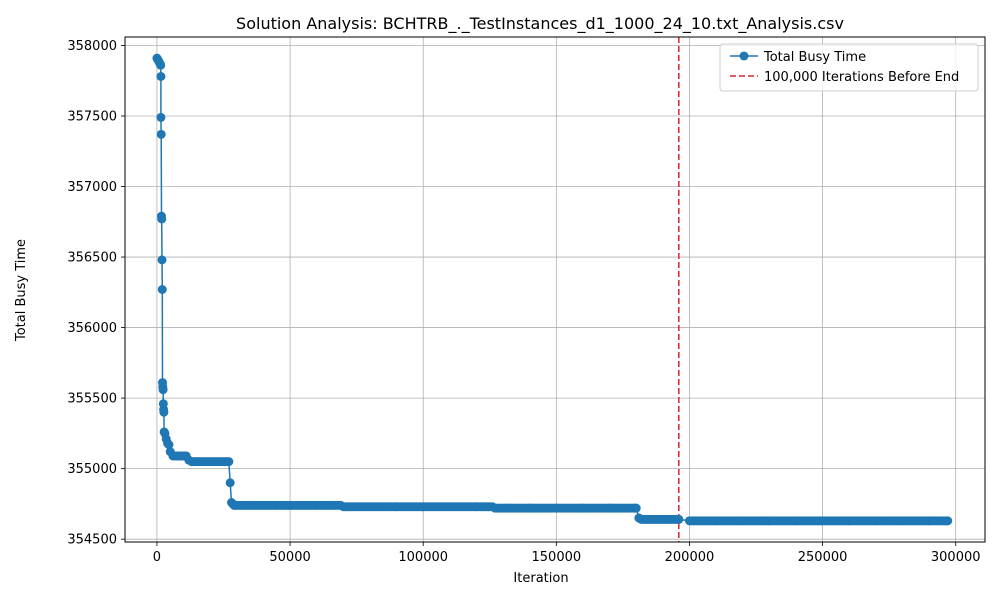 The height and width of the screenshot is (600, 1000). What do you see at coordinates (21, 290) in the screenshot?
I see `y-axis-label: Total Busy Time` at bounding box center [21, 290].